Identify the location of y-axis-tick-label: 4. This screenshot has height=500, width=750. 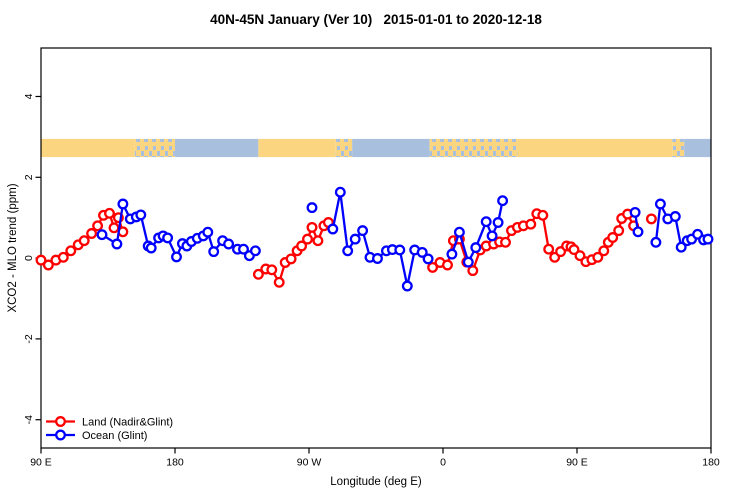
(29, 96).